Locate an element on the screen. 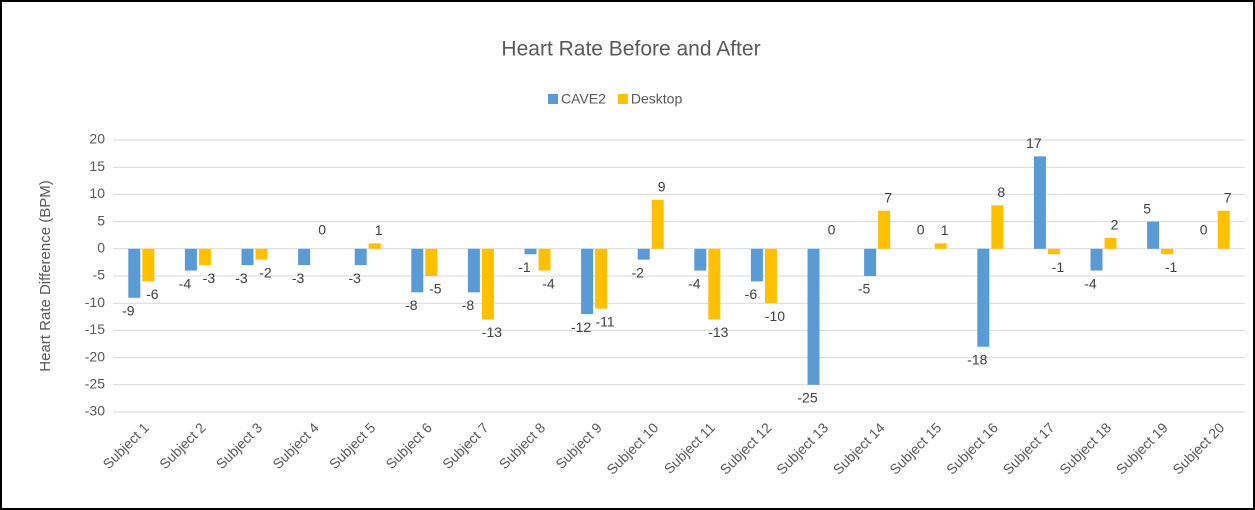  data-label: -10 is located at coordinates (775, 316).